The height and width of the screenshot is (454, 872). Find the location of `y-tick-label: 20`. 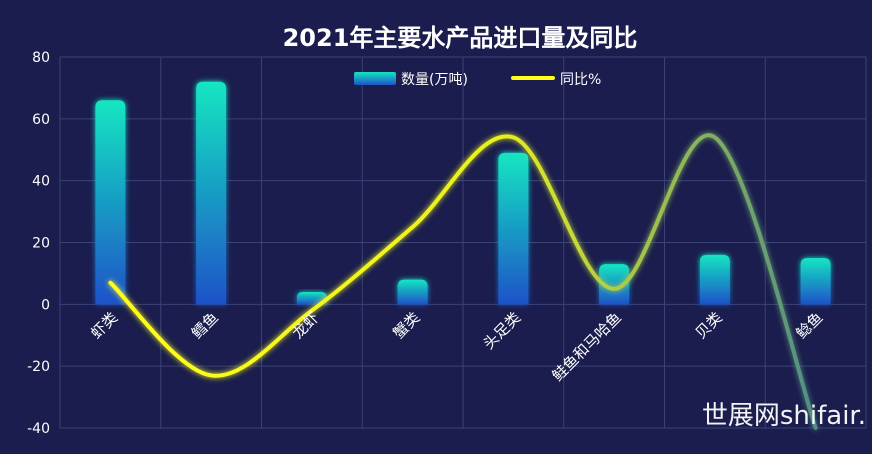

y-tick-label: 20 is located at coordinates (41, 244).